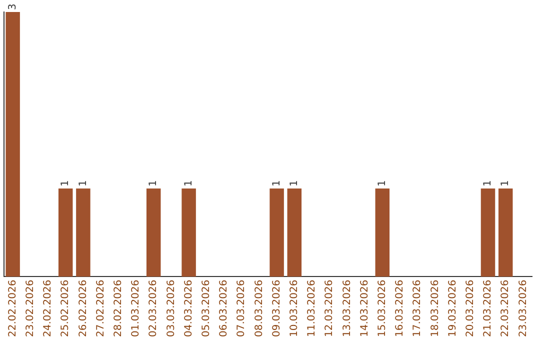  What do you see at coordinates (400, 309) in the screenshot?
I see `x-tick-label: 16.03.2026` at bounding box center [400, 309].